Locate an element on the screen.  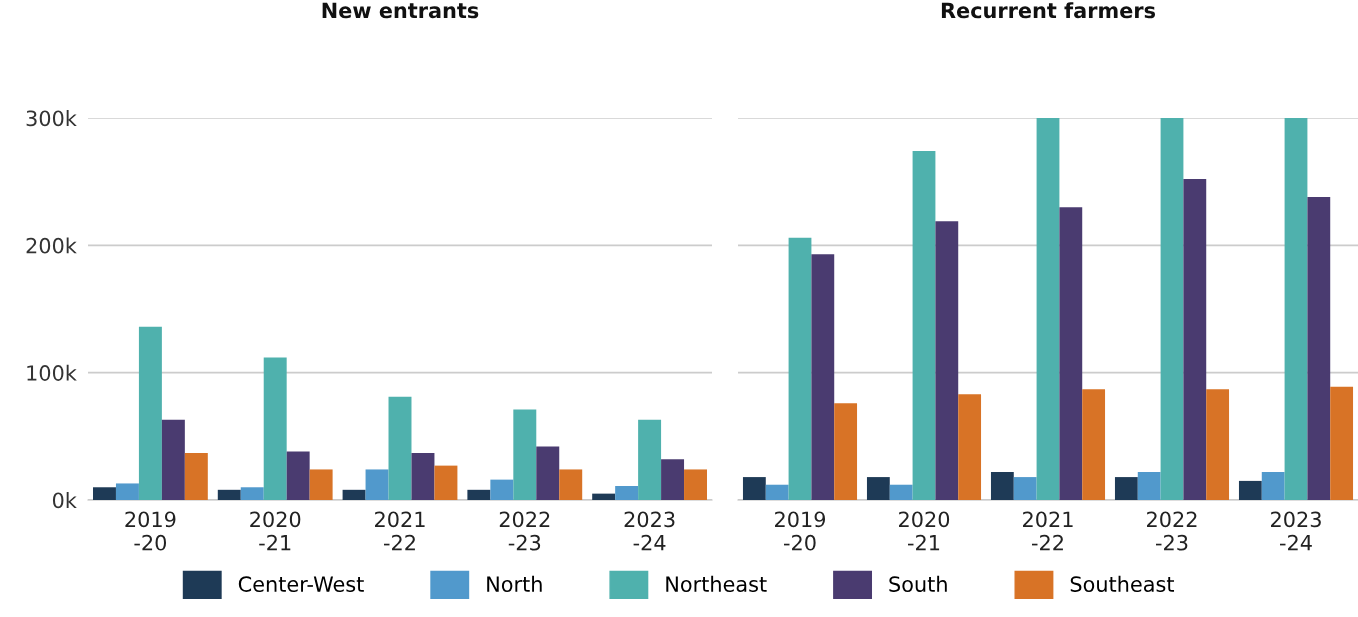
y-tick-label: 0k is located at coordinates (64, 500).